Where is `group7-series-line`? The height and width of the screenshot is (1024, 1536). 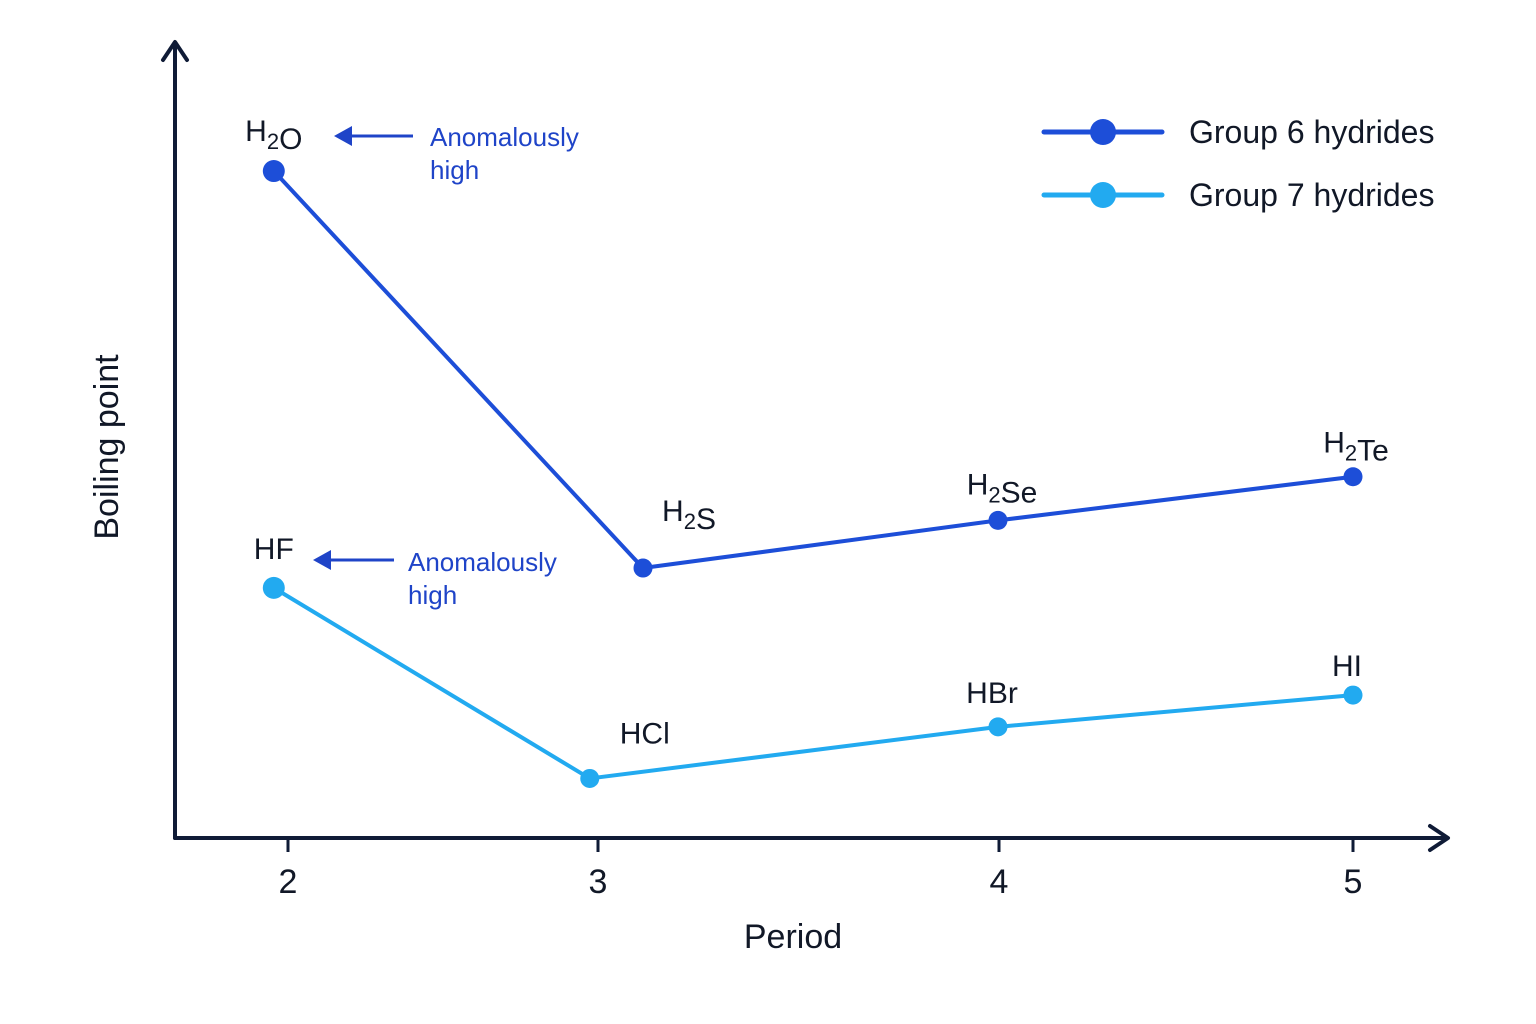 group7-series-line is located at coordinates (813, 683).